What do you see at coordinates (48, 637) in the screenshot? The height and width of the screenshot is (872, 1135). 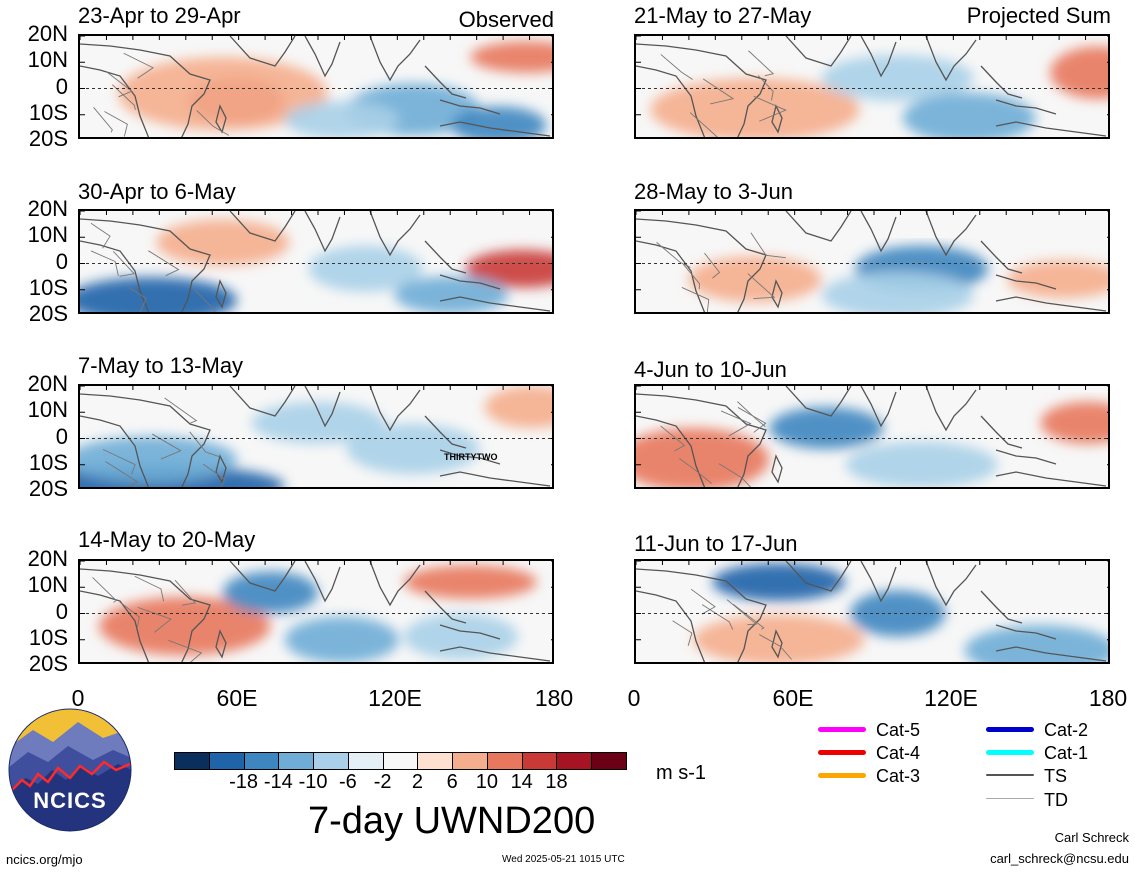 I see `y-tick-label: 10S` at bounding box center [48, 637].